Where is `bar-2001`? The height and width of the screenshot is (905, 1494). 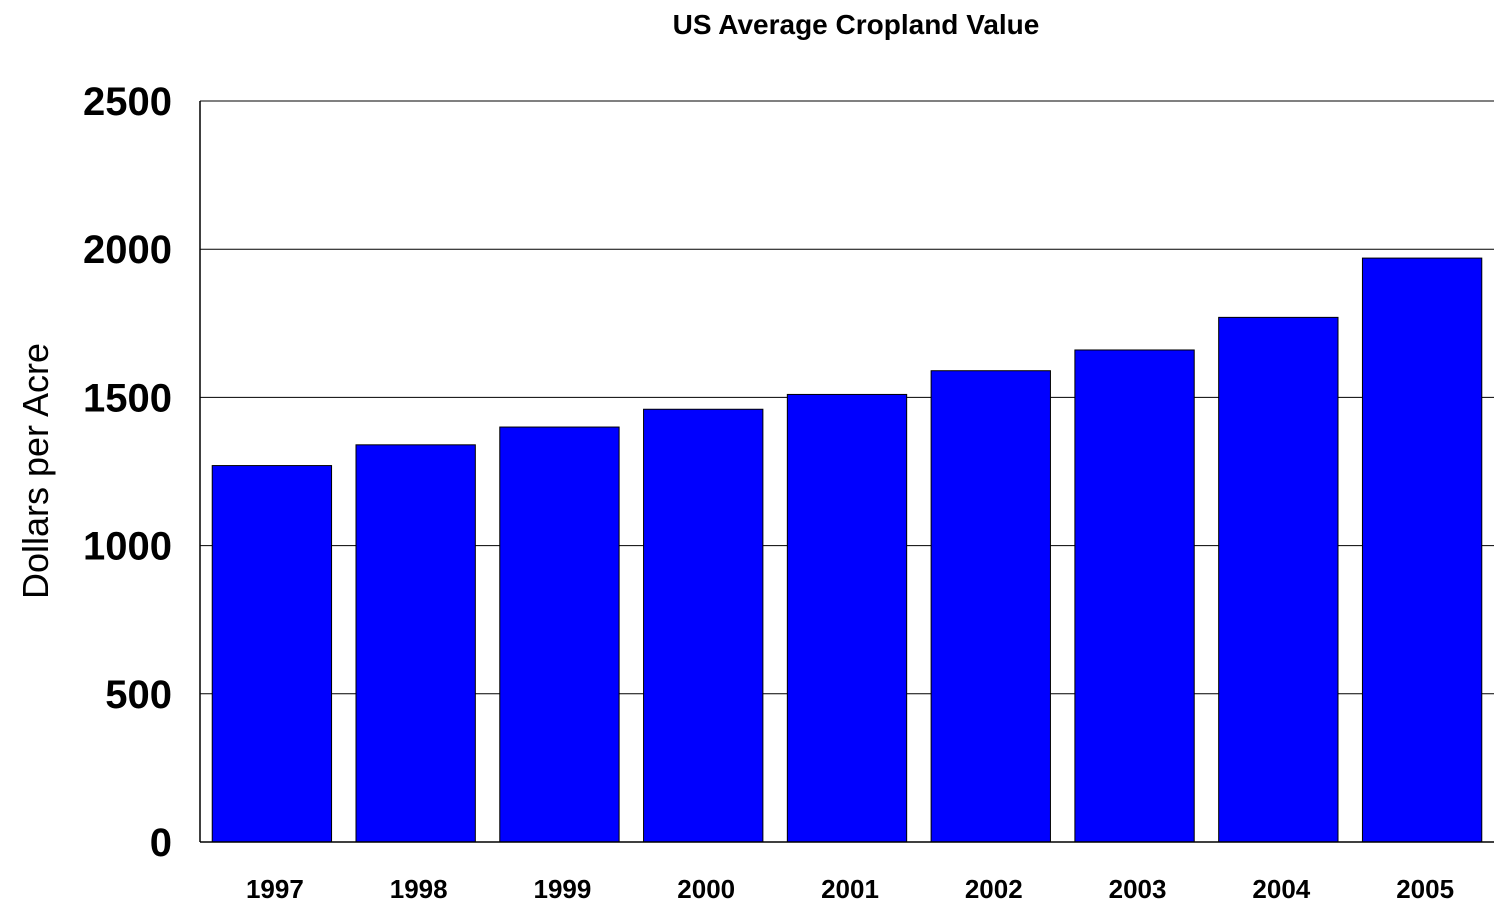 bar-2001 is located at coordinates (847, 618).